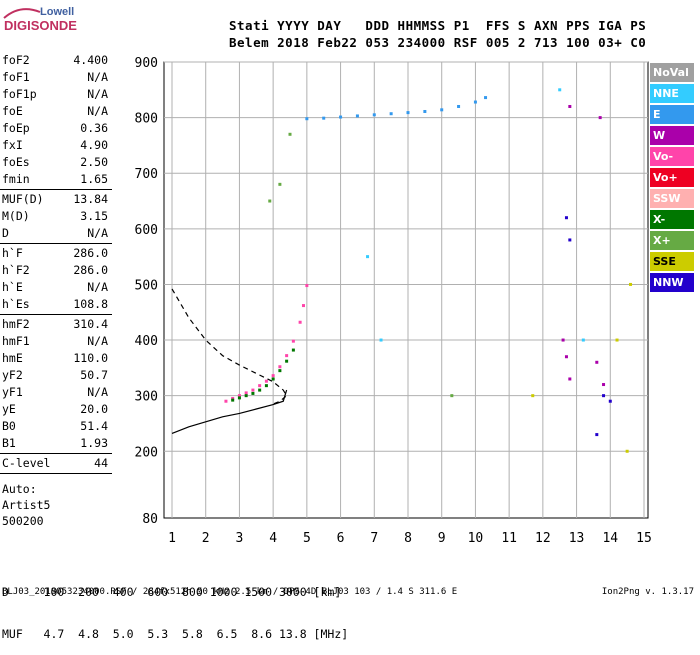 This screenshot has width=700, height=655. I want to click on x-tick-label: 13, so click(577, 538).